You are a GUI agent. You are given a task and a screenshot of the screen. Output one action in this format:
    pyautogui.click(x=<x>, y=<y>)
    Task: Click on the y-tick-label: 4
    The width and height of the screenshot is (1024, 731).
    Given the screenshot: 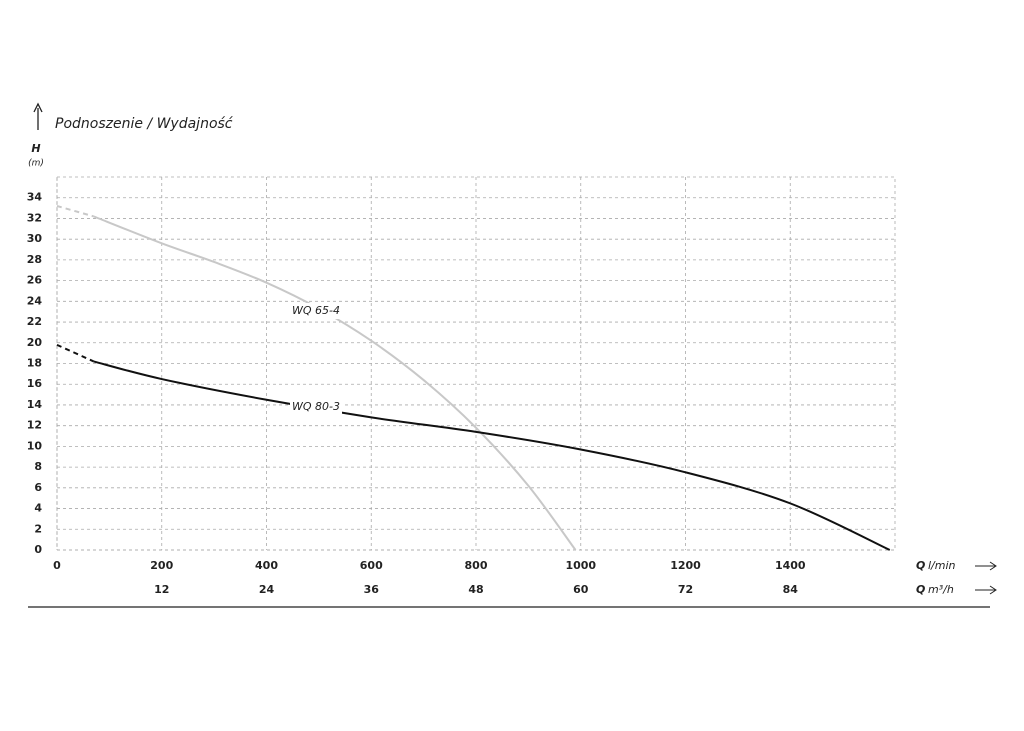 What is the action you would take?
    pyautogui.click(x=38, y=508)
    